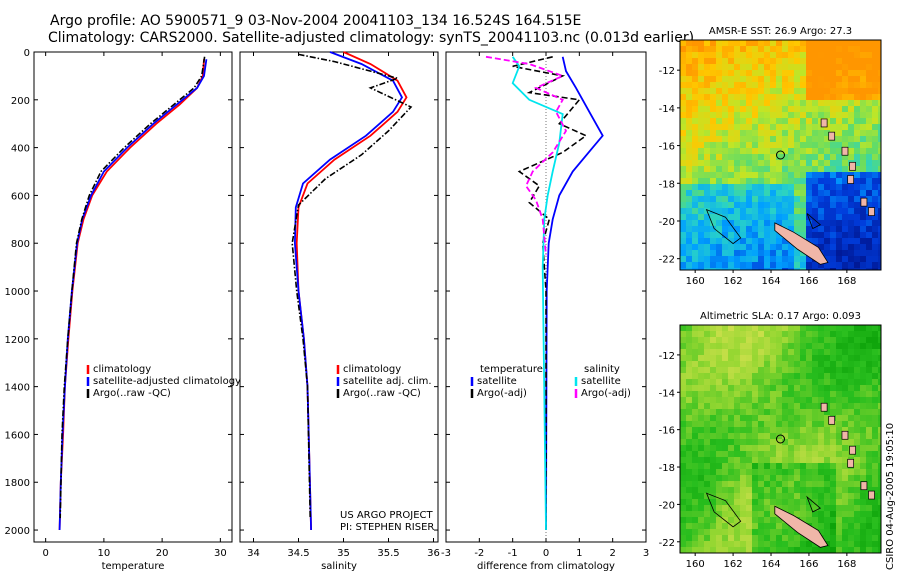 This screenshot has width=900, height=580. Describe the element at coordinates (733, 281) in the screenshot. I see `x-tick-label: 162` at that location.